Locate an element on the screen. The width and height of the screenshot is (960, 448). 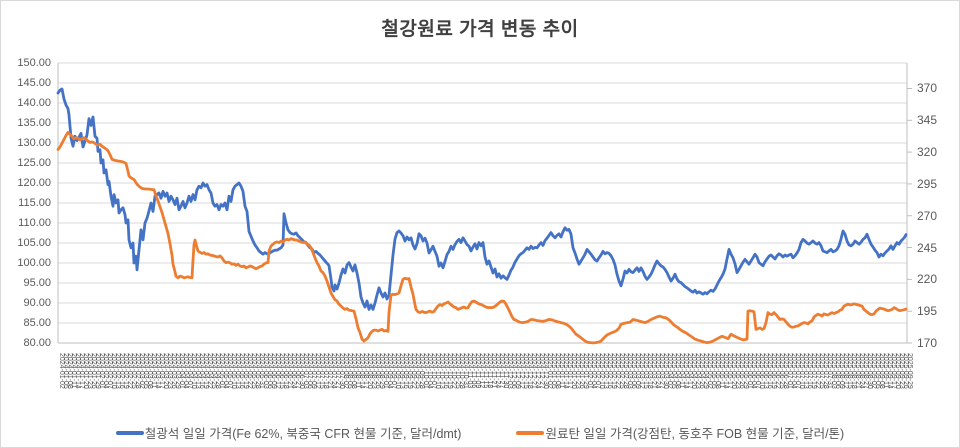
right-axis-tick-label: 295 is located at coordinates (927, 183).